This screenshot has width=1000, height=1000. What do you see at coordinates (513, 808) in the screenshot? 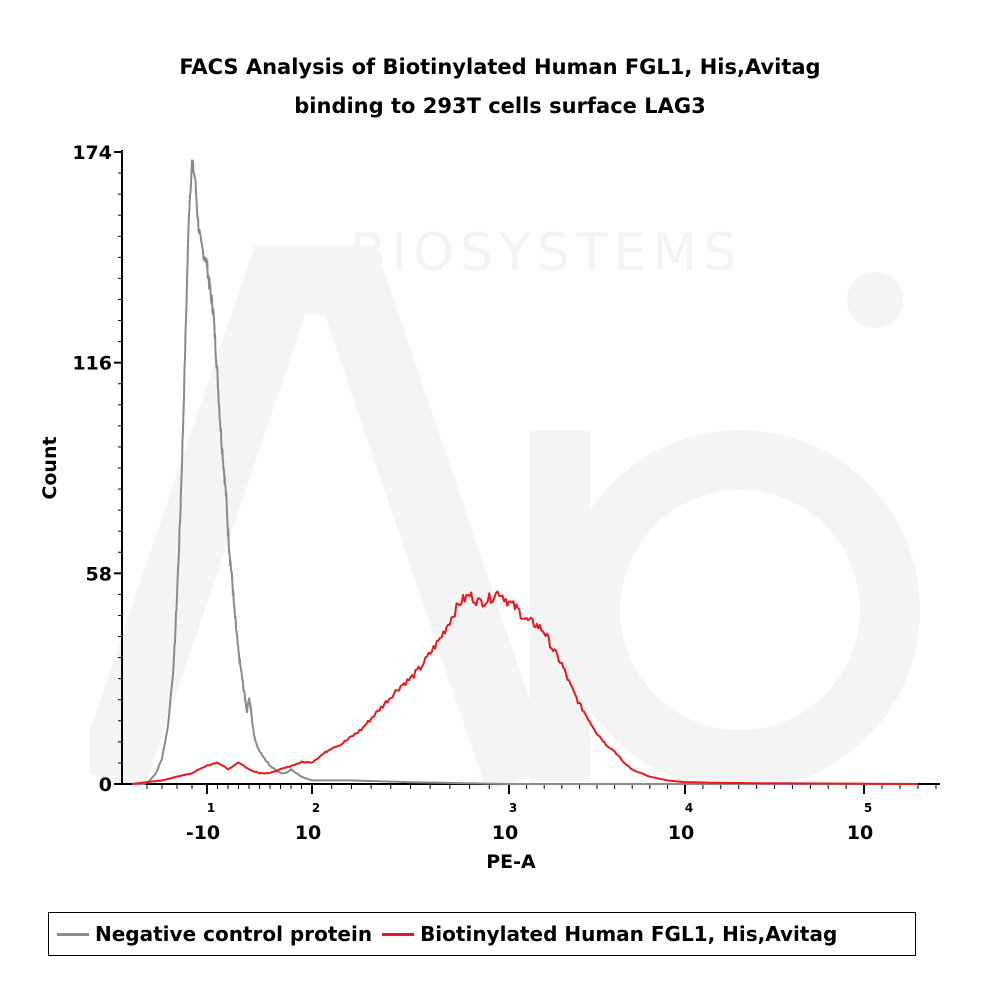
I see `x-tick-exponent-2: 3` at bounding box center [513, 808].